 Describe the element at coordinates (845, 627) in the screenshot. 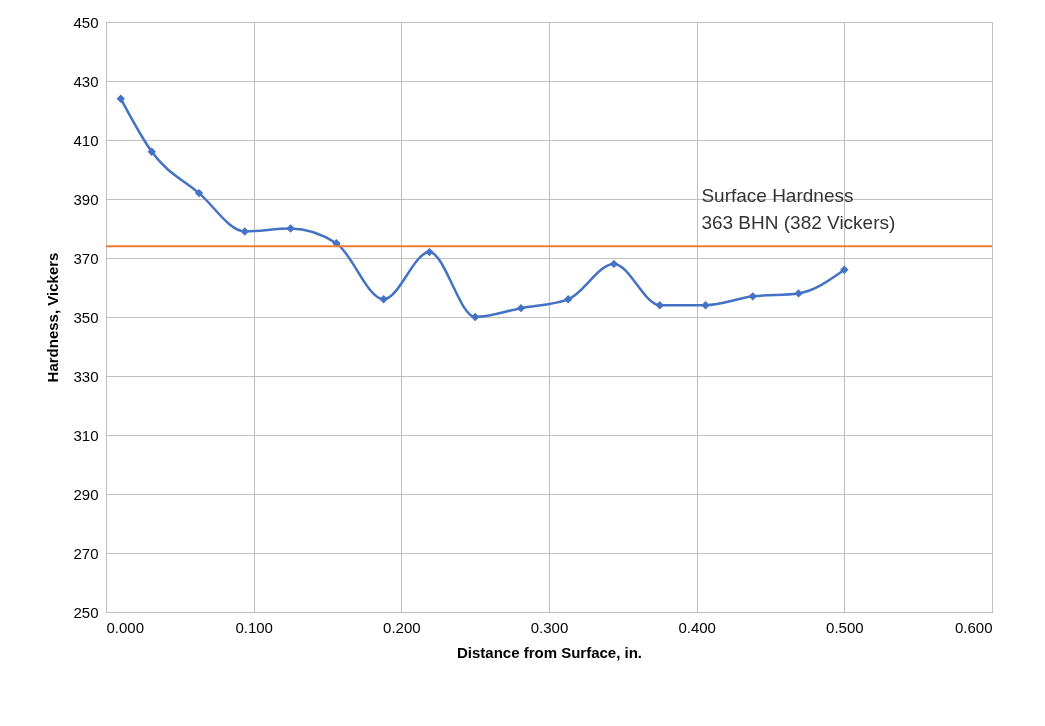

I see `x-tick-label: 0.500` at that location.